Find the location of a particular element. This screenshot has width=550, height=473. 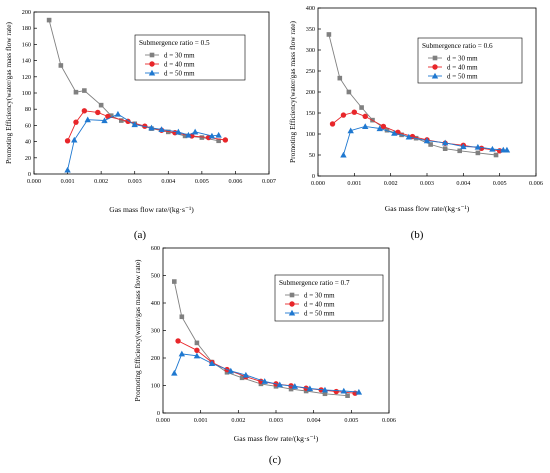

legend-entry-3: d = 50 mm is located at coordinates (319, 314).